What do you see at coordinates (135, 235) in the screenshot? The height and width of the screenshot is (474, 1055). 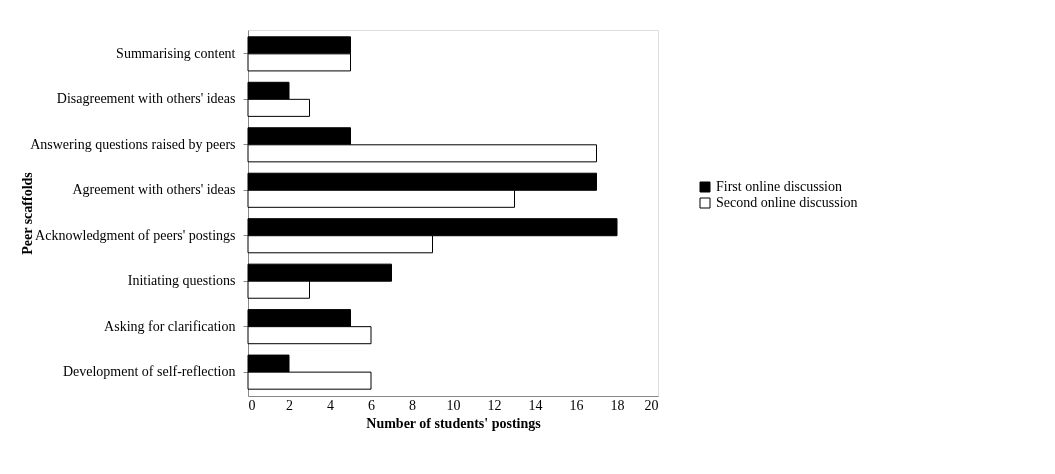 I see `y-tick-label: Acknowledgment of peers' postings` at bounding box center [135, 235].